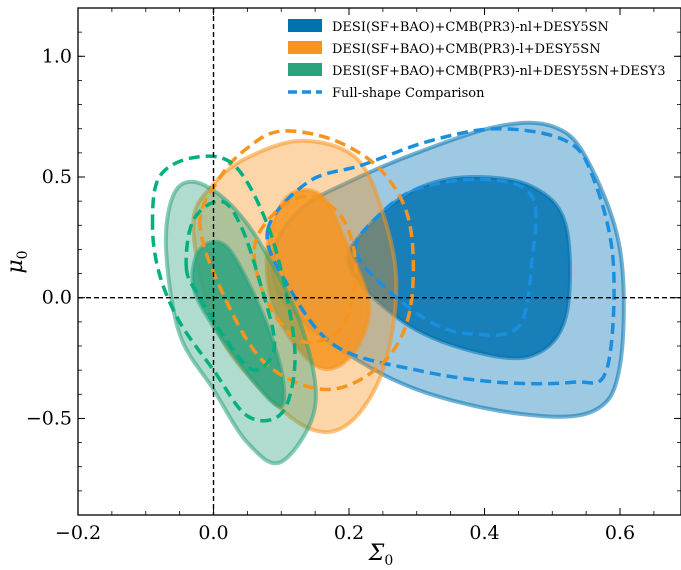  I want to click on x-tick-label: 0.6, so click(620, 533).